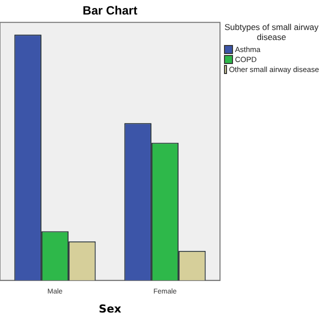  Describe the element at coordinates (271, 32) in the screenshot. I see `legend-title: Subtypes of small airway disease` at that location.